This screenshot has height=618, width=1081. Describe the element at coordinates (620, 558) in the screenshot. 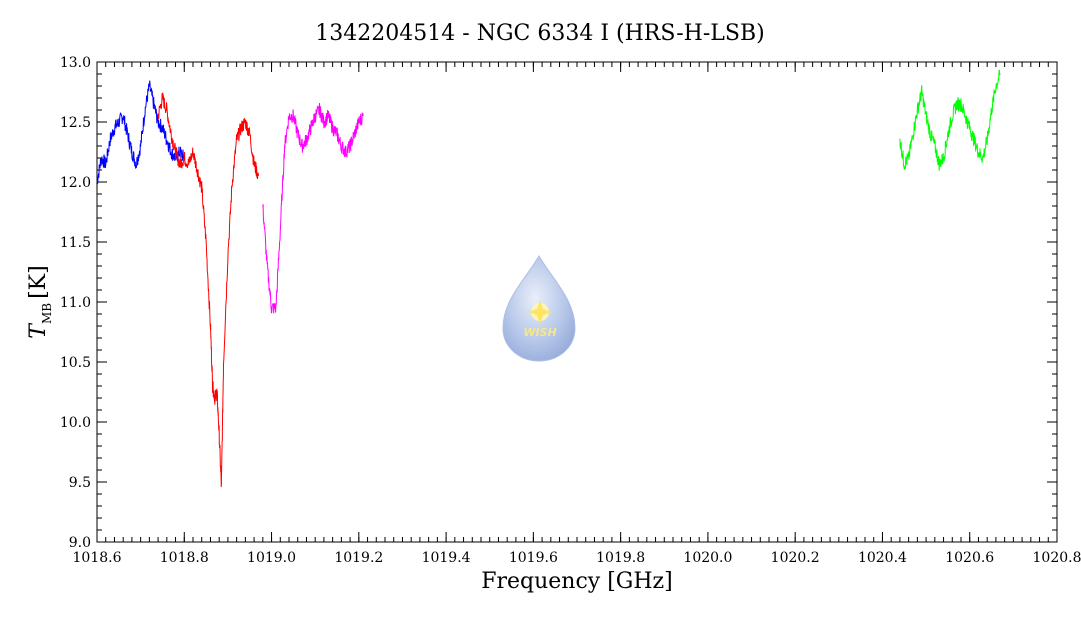

I see `x-tick-label: 1019.8` at that location.